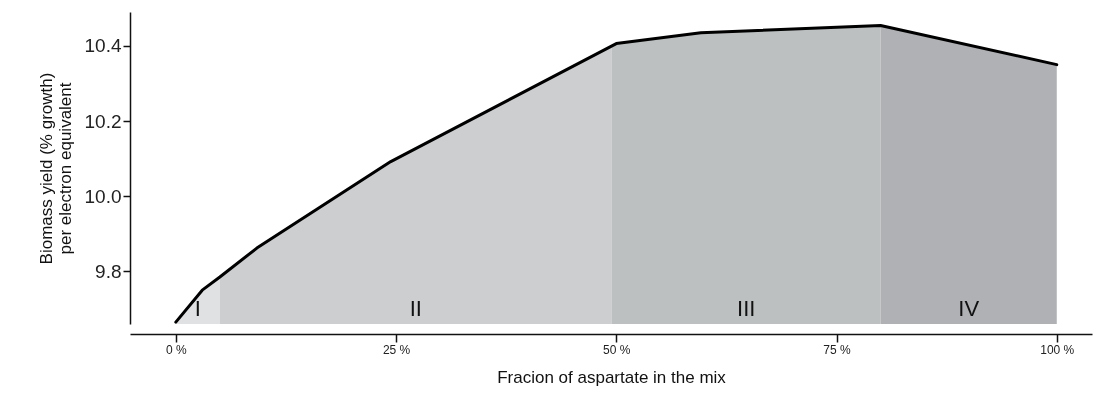 This screenshot has width=1096, height=407. I want to click on annotation: IV, so click(969, 308).